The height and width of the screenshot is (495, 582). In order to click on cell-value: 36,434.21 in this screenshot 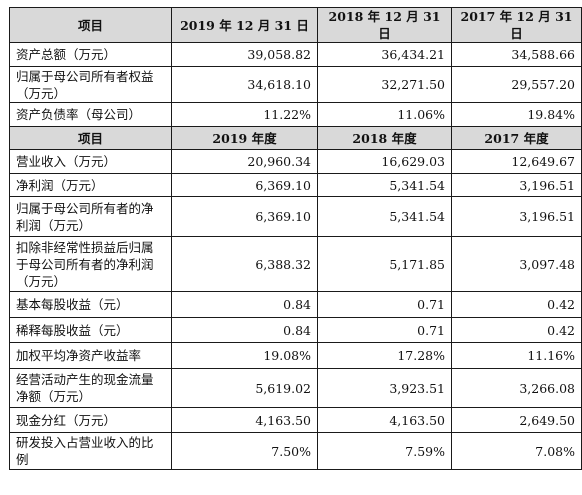, I will do `click(384, 54)`.